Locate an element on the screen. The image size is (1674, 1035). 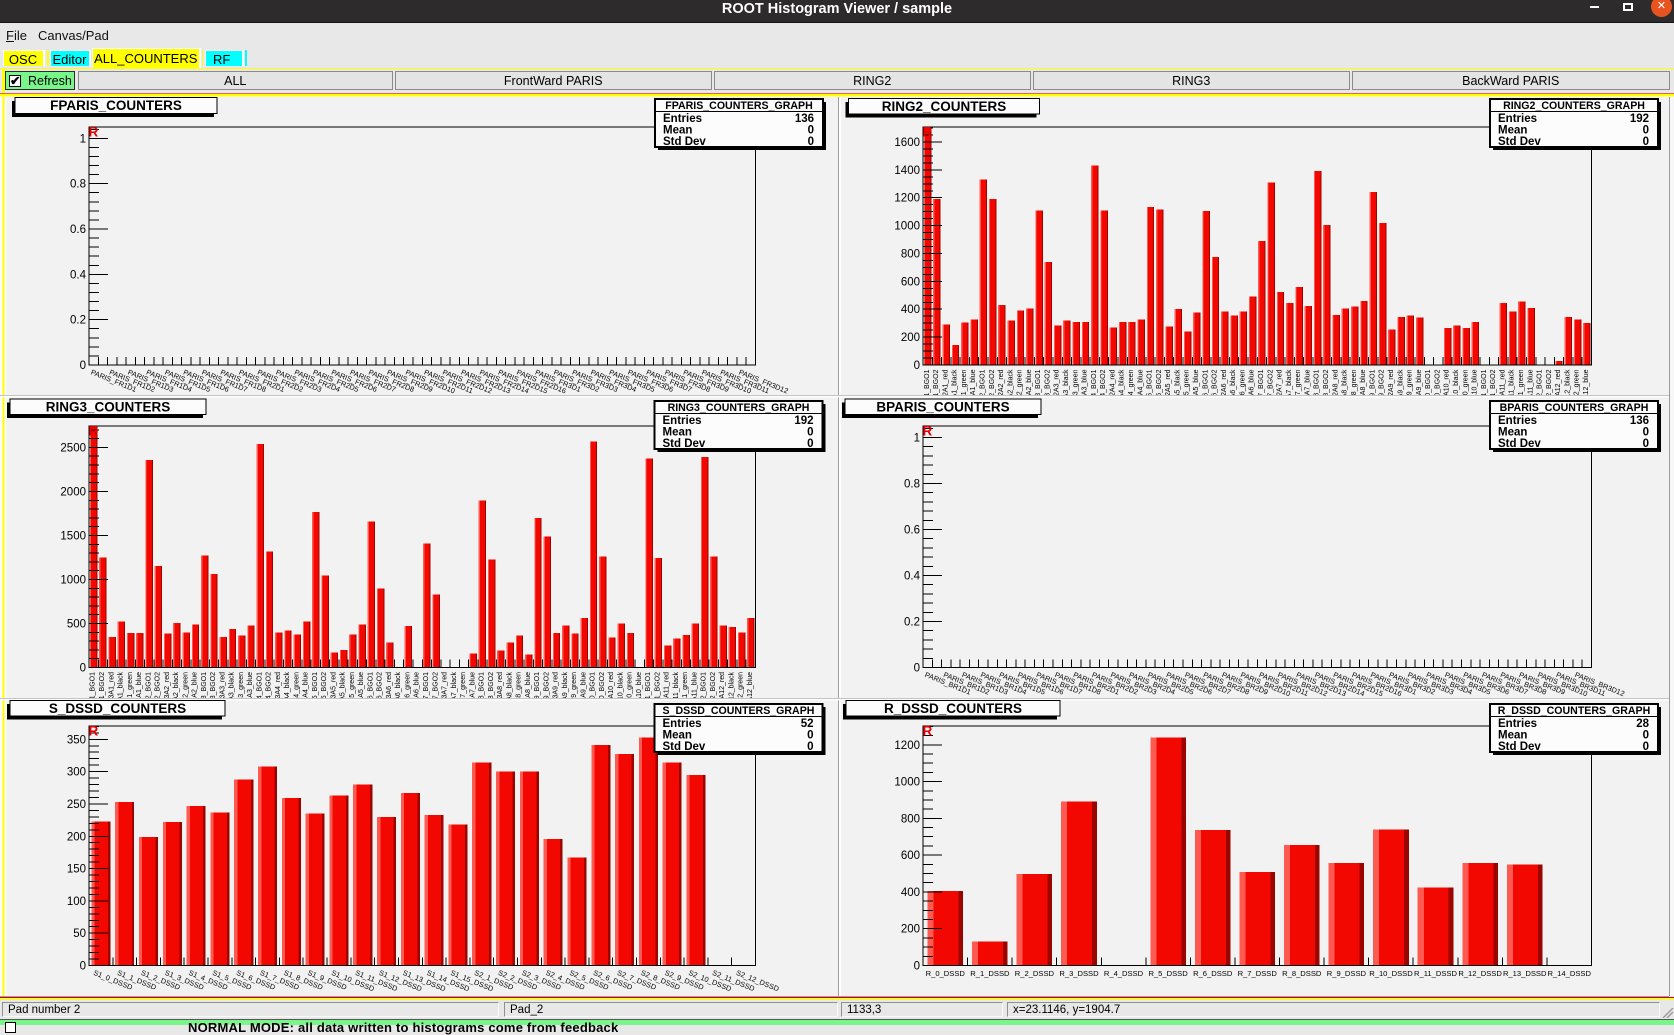
svg-text: 2A4_blue is located at coordinates (1140, 384).